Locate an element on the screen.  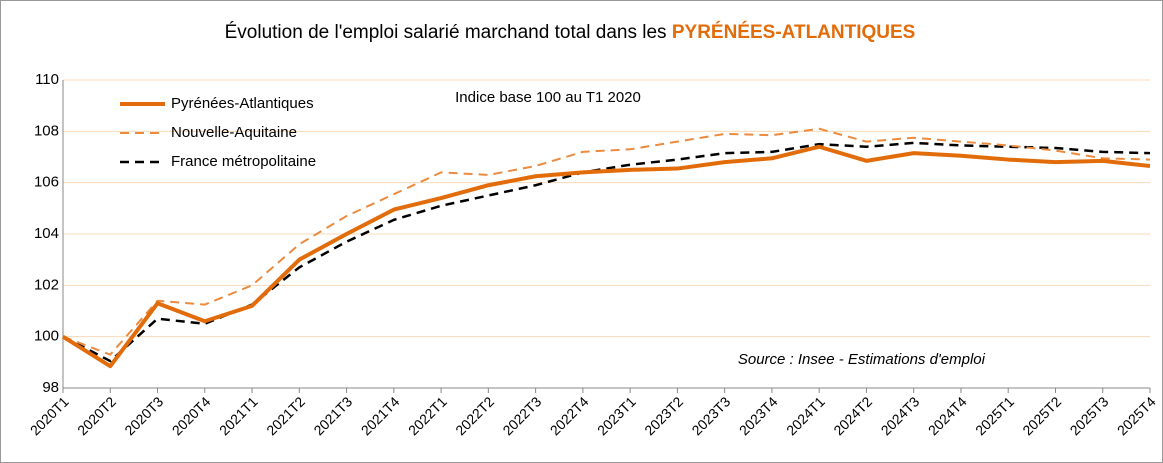
y-tick-label: 98 is located at coordinates (50, 387).